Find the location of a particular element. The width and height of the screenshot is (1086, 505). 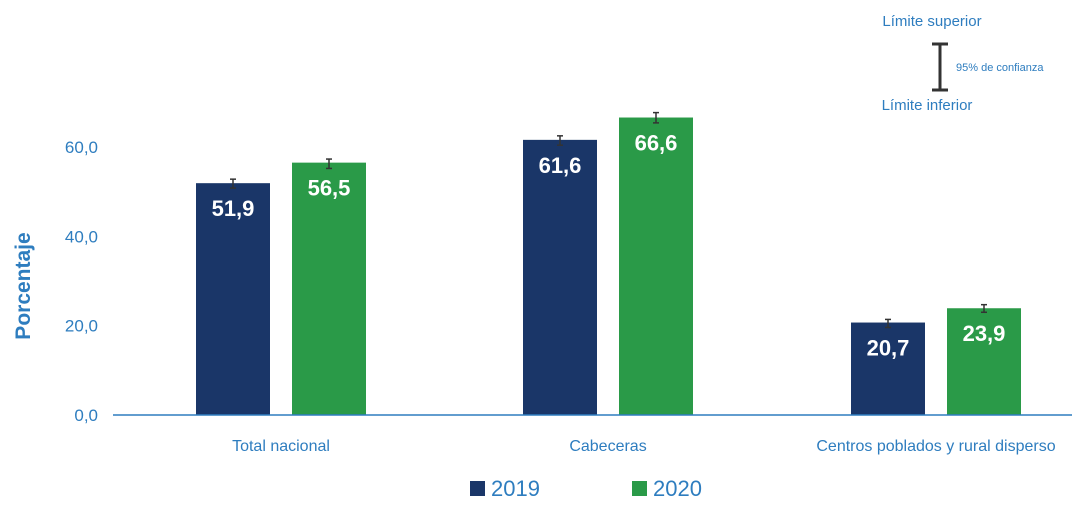

ci-lower-label: Límite inferior is located at coordinates (927, 105).